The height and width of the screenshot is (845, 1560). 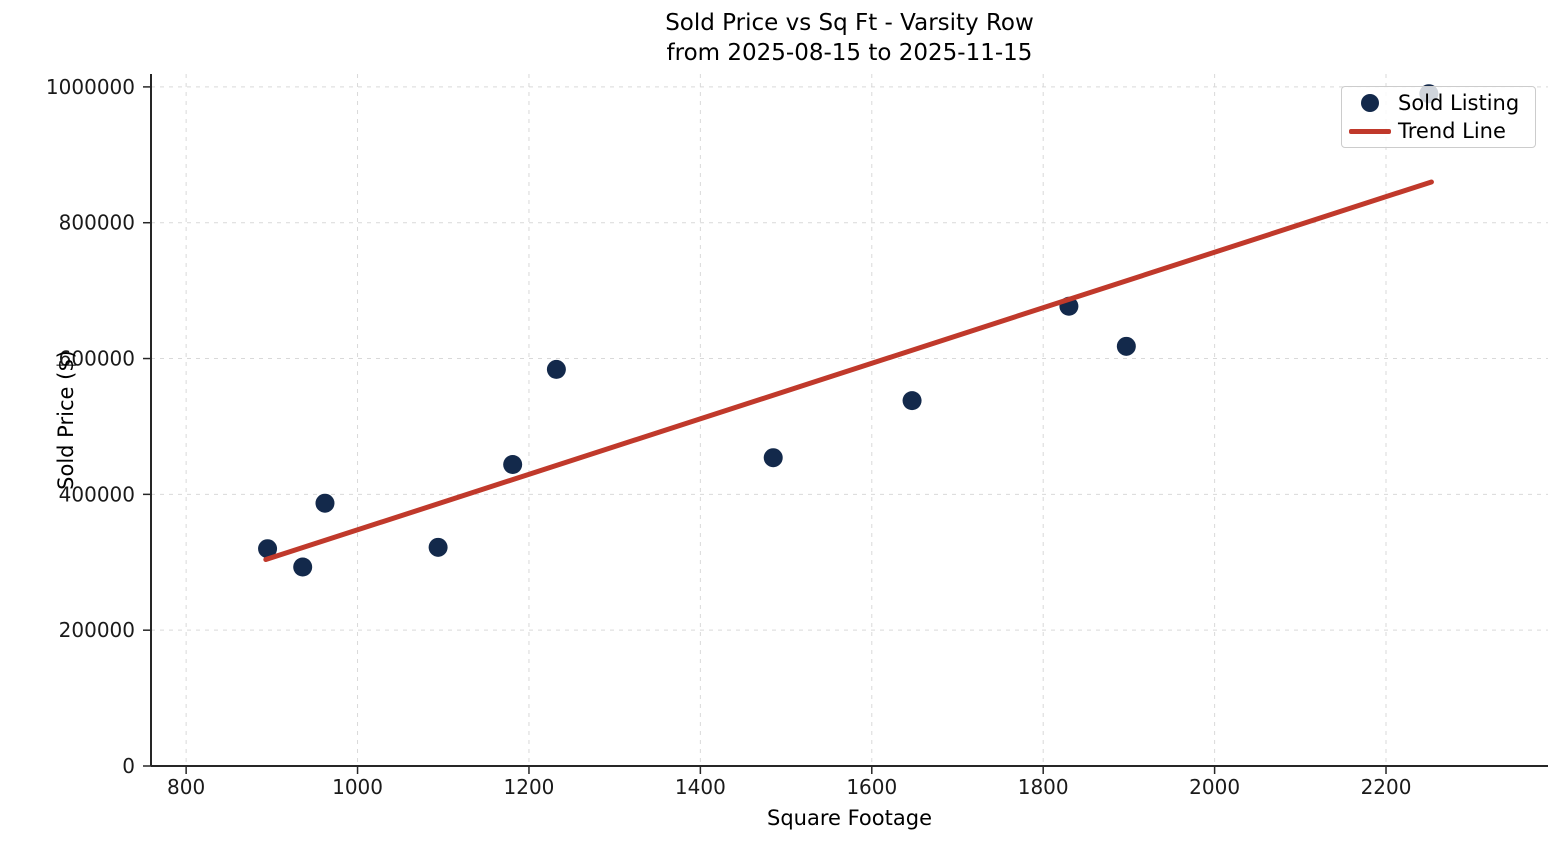 What do you see at coordinates (97, 359) in the screenshot?
I see `y-tick-label: 600000` at bounding box center [97, 359].